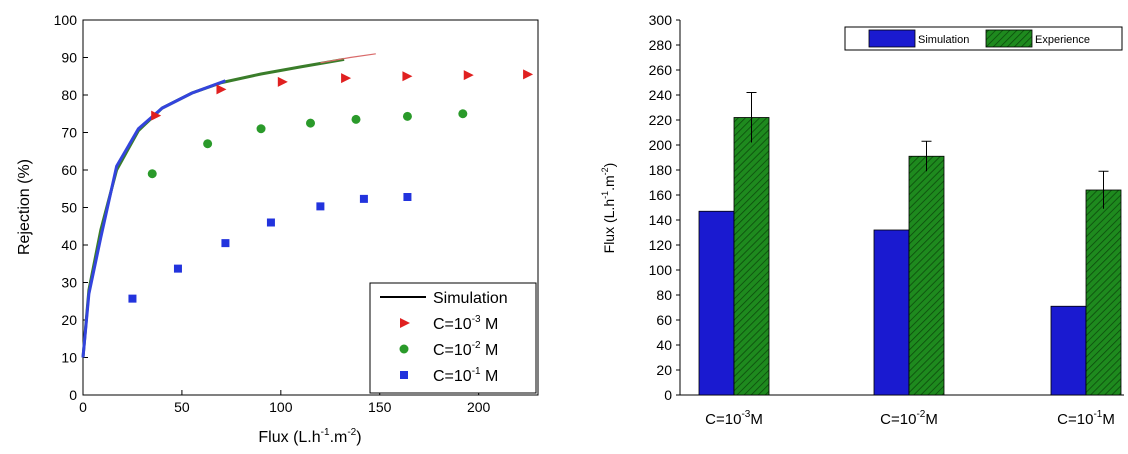  I want to click on rejection-y-axis: 0 10 20 30 40 50 60 70 80 90 100, so click(71, 207).